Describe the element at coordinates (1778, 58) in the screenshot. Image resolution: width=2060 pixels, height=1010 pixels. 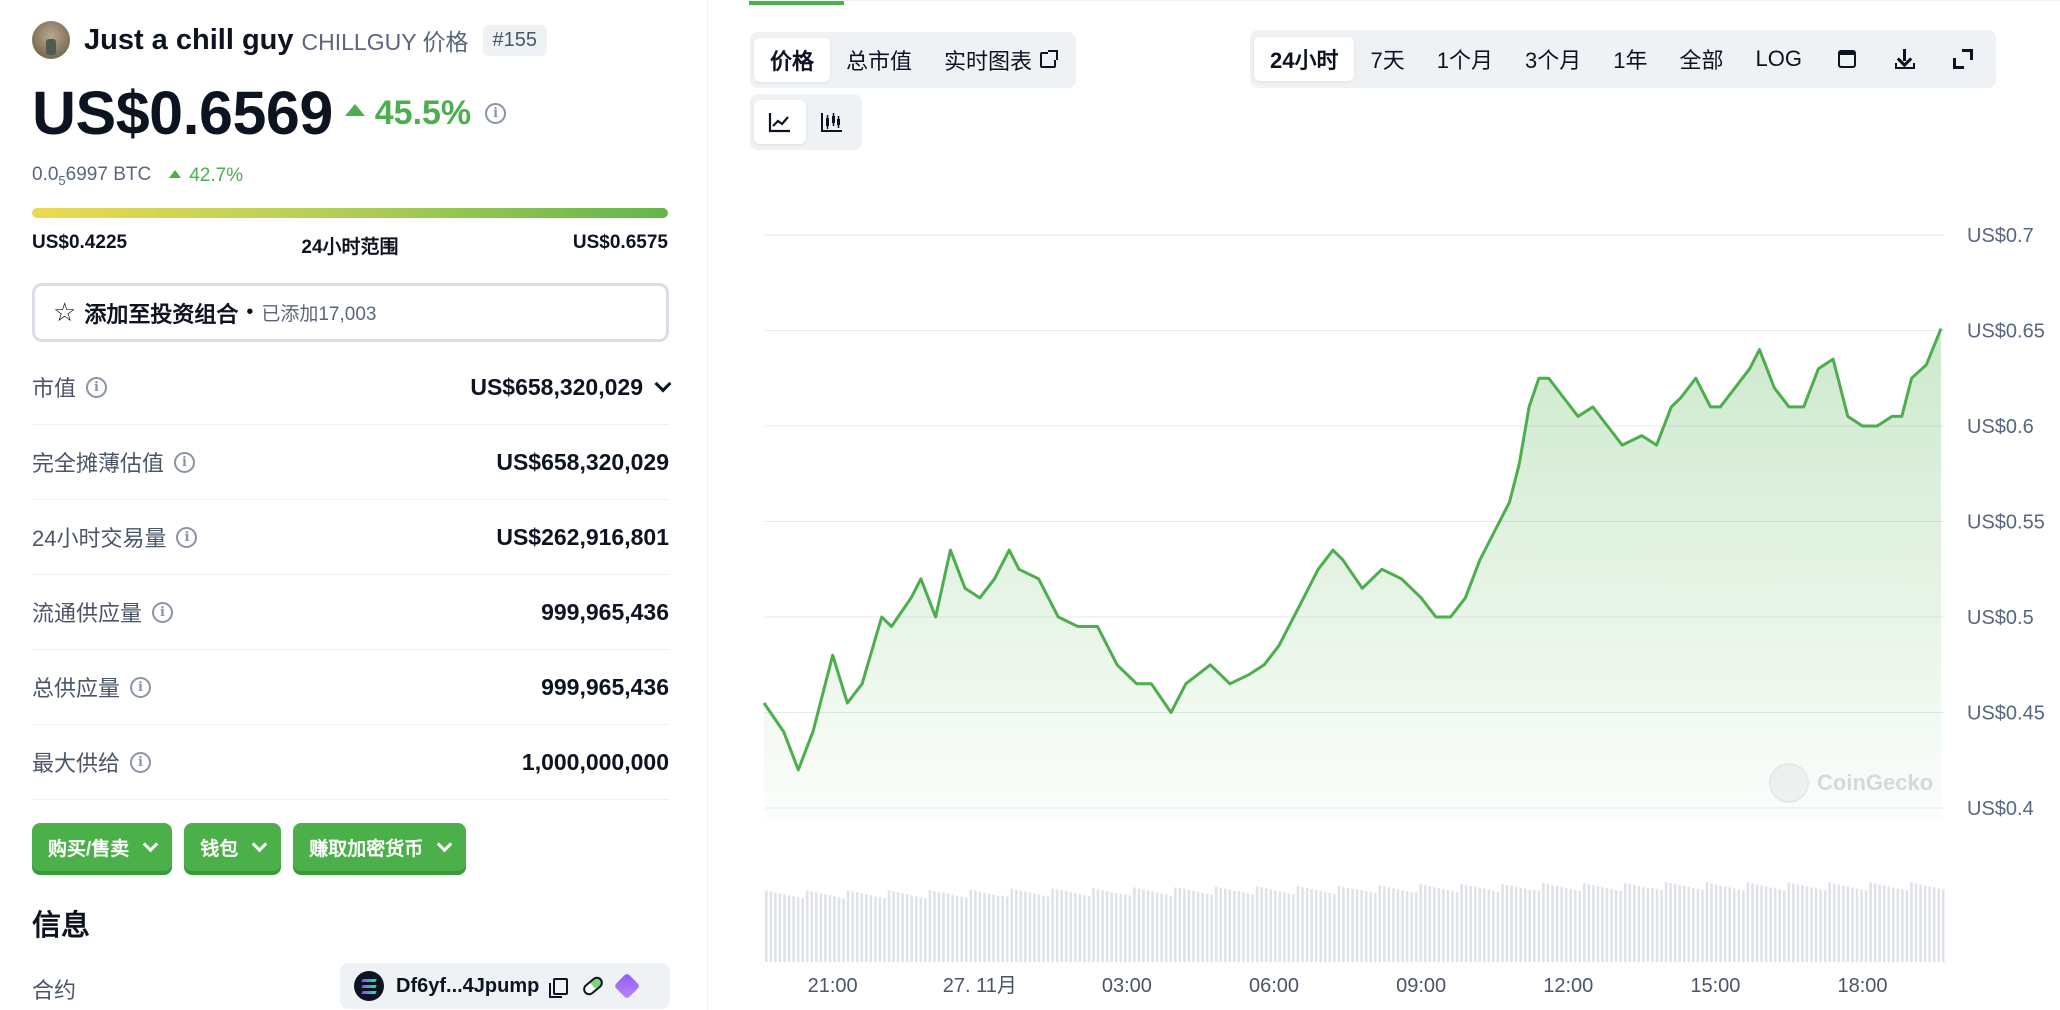
I see `range-log: LOG` at that location.